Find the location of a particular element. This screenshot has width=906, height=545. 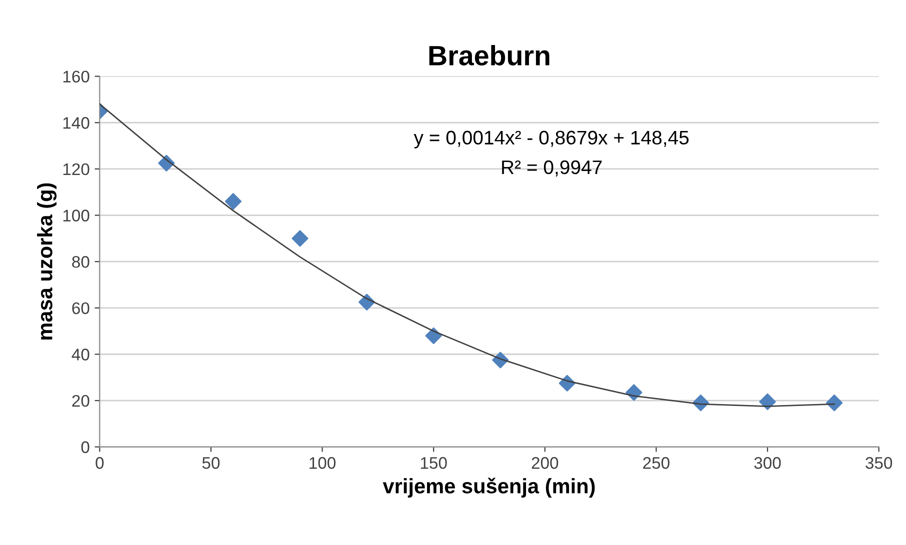

y-tick-label: 80 is located at coordinates (81, 262).